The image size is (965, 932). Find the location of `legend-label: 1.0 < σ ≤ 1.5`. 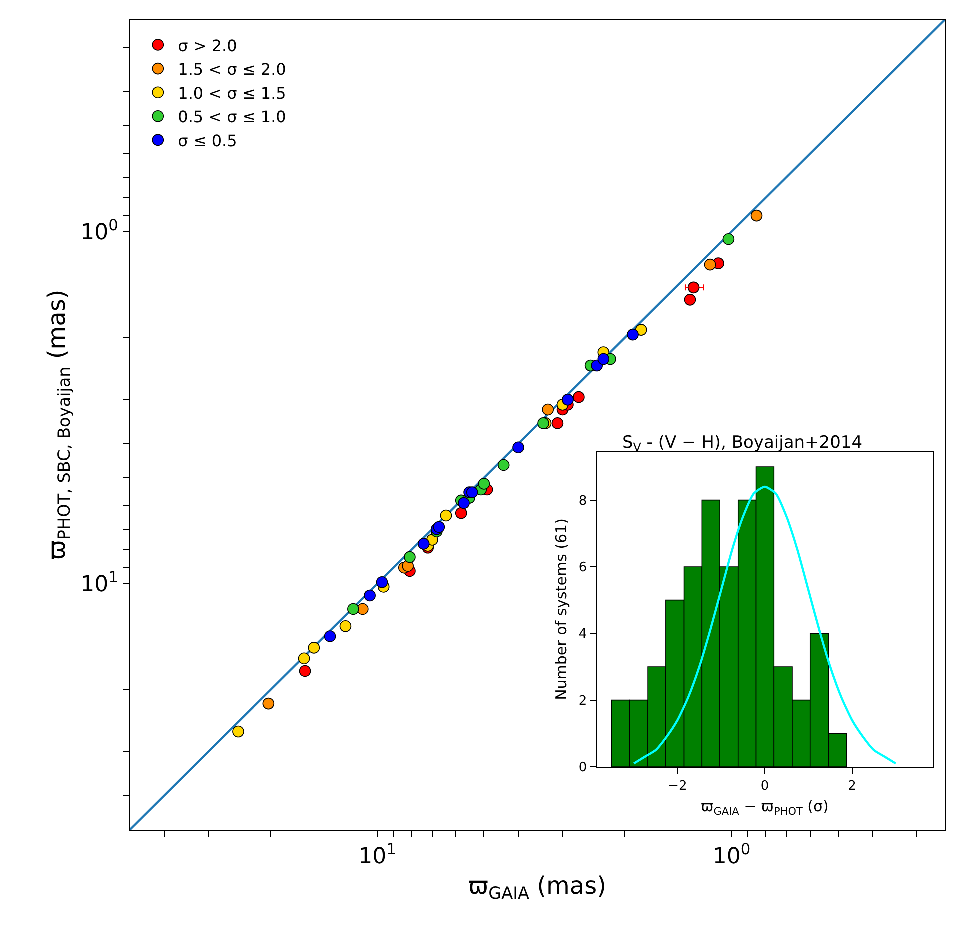

legend-label: 1.0 < σ ≤ 1.5 is located at coordinates (232, 93).